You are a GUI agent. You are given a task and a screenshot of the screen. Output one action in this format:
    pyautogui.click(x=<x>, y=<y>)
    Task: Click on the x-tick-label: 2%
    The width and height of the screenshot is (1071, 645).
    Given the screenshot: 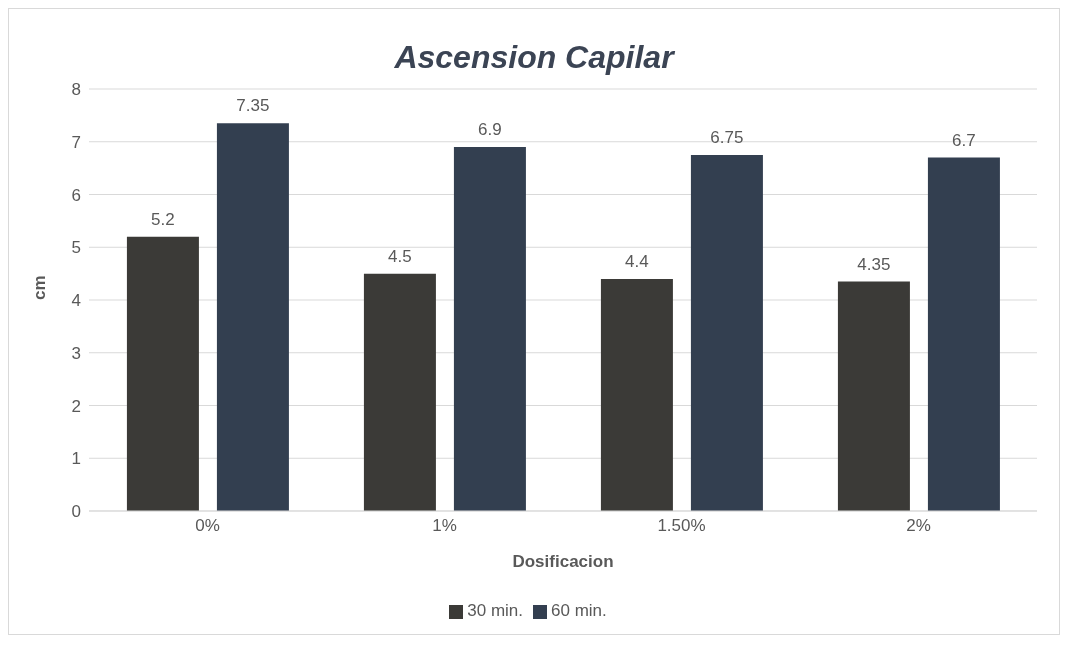 What is the action you would take?
    pyautogui.click(x=918, y=526)
    